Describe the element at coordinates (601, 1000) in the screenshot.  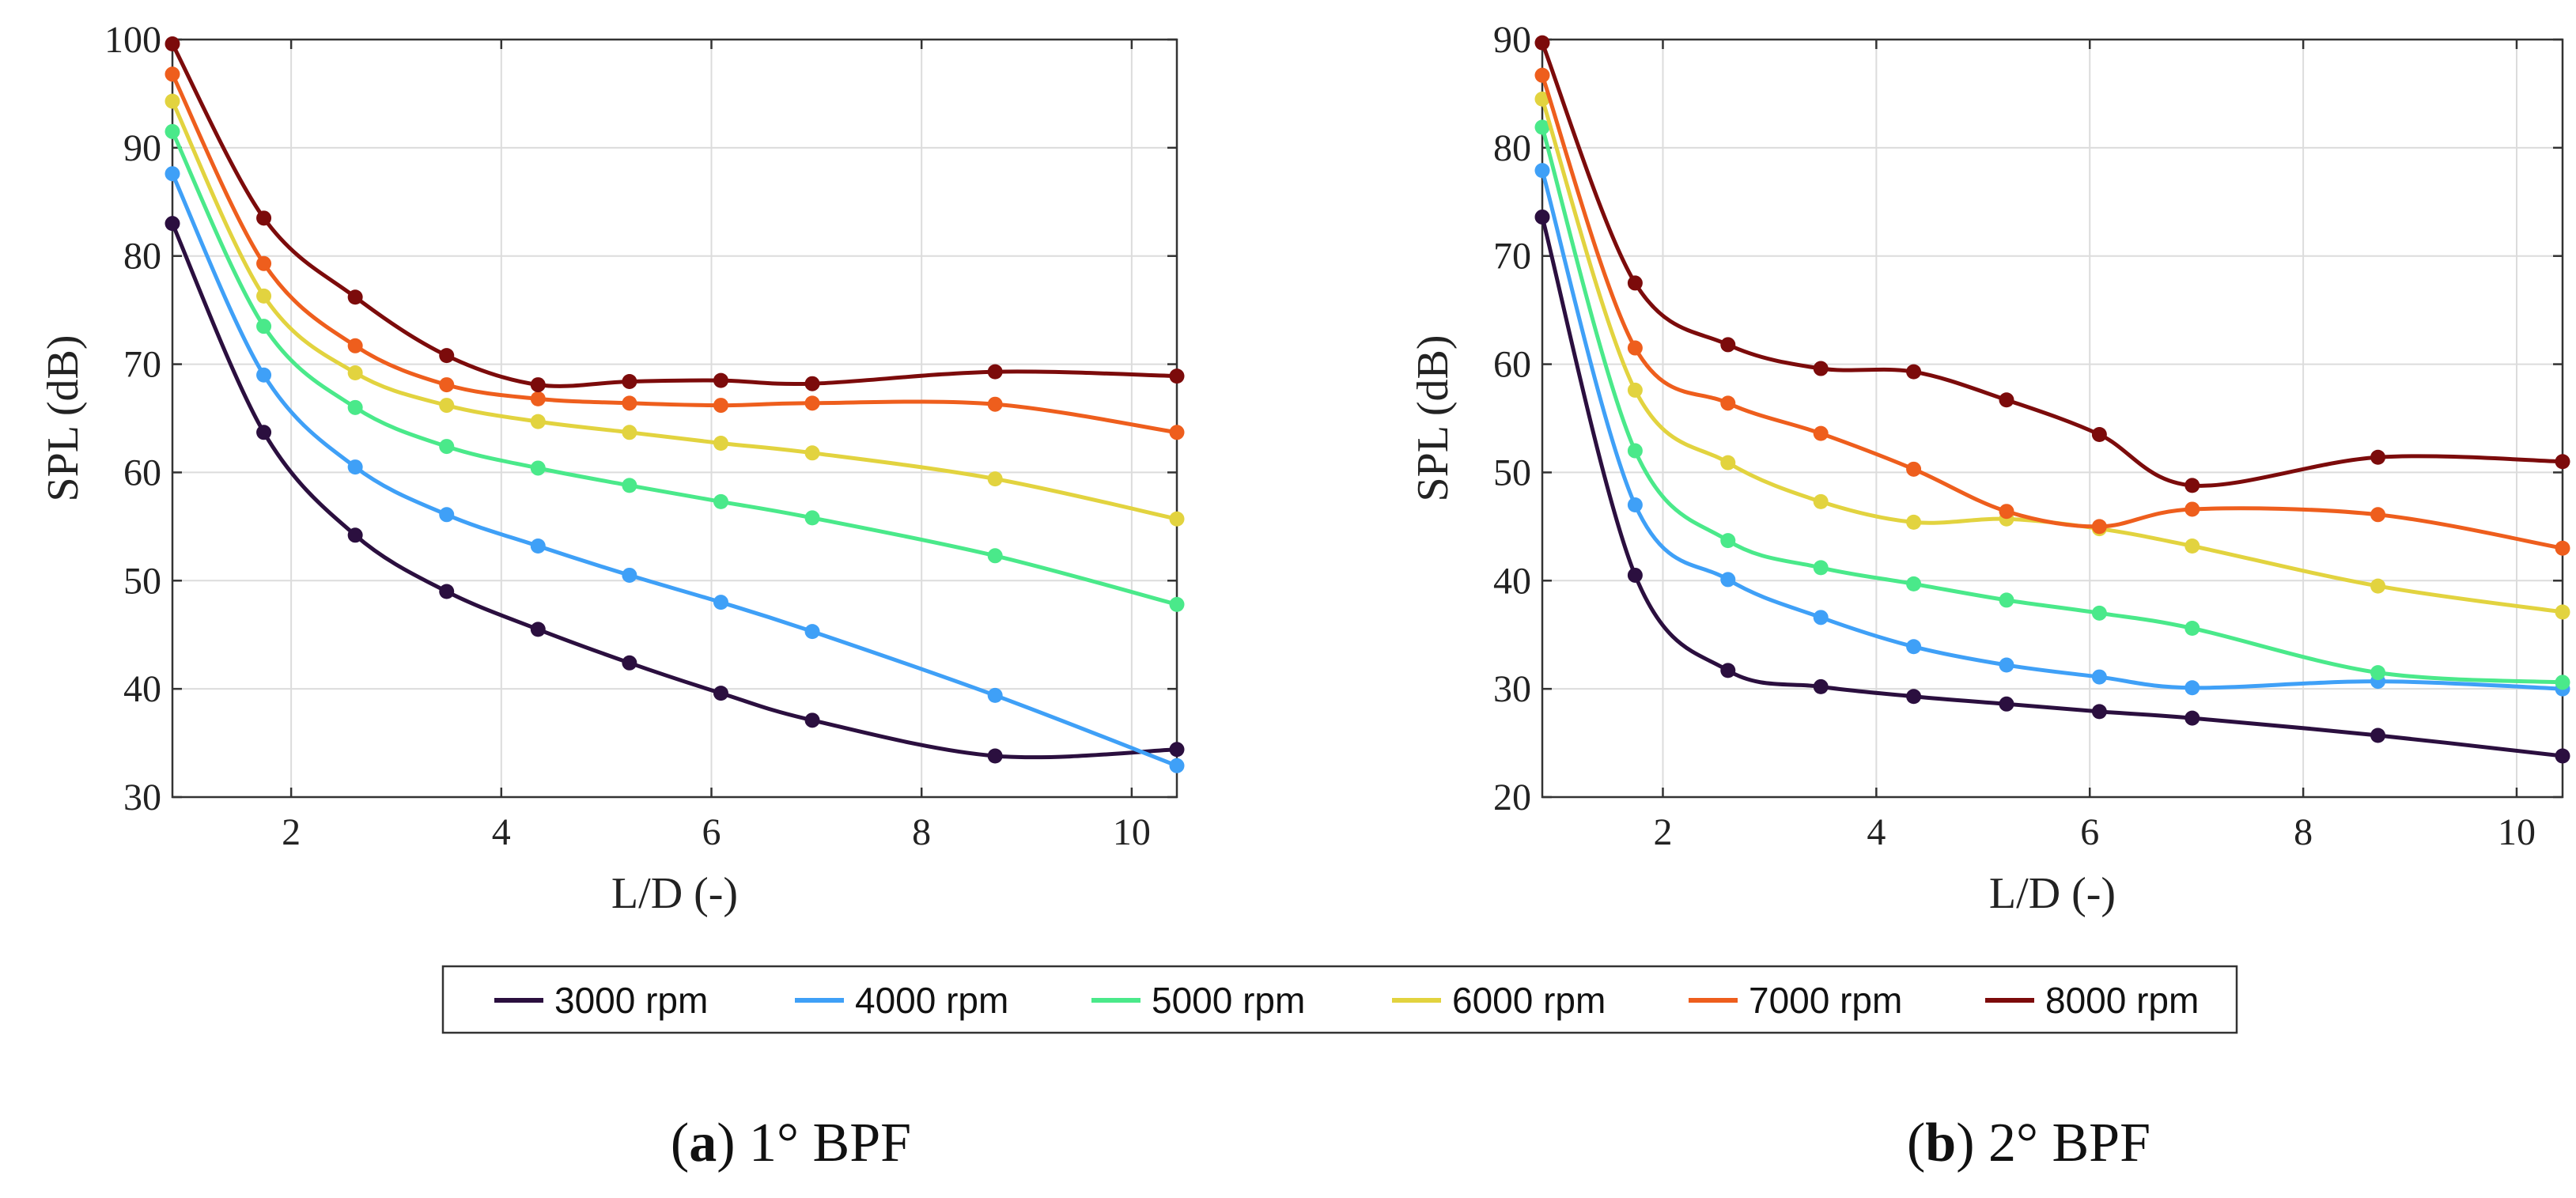
I see `legend-entry: 3000 rpm` at that location.